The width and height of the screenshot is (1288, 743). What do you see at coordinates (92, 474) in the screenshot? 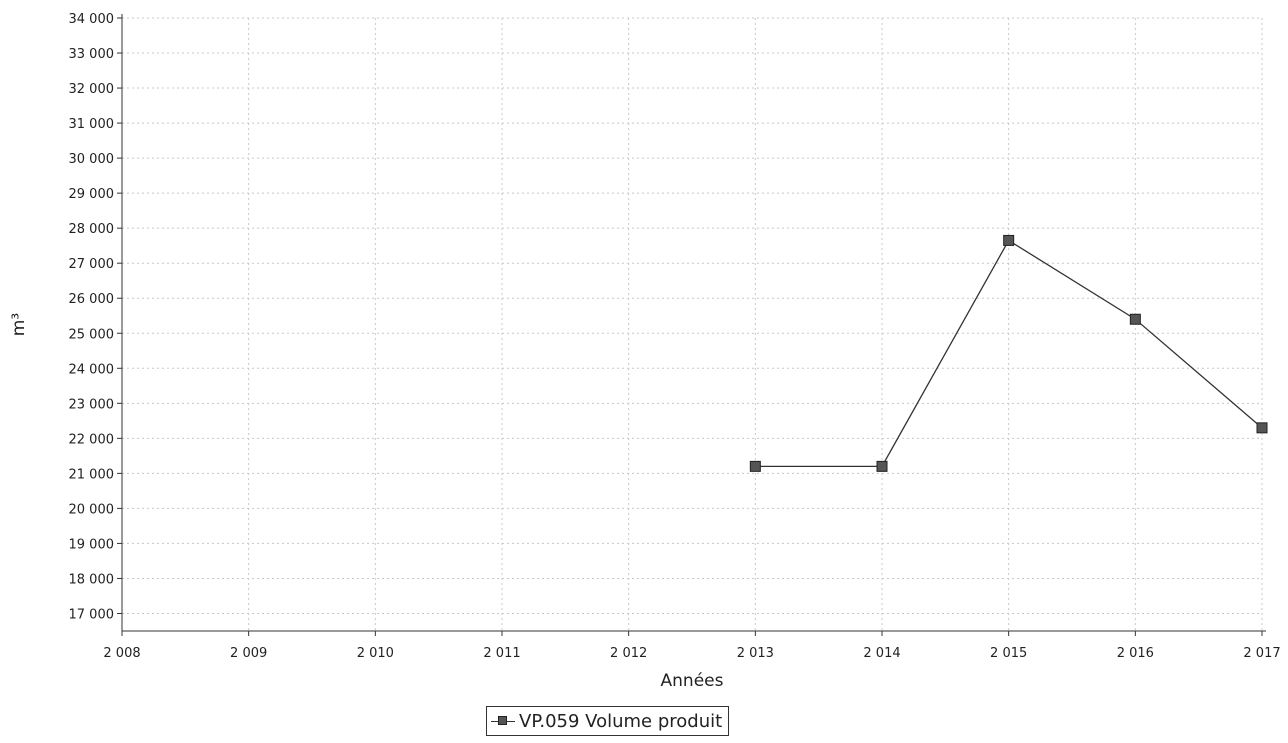
I see `y-tick-label: 21 000` at bounding box center [92, 474].